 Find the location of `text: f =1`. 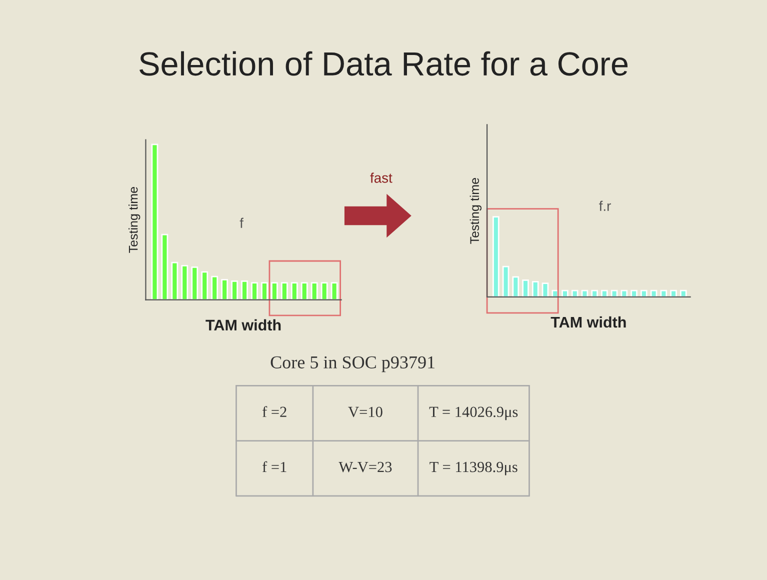

text: f =1 is located at coordinates (274, 466).